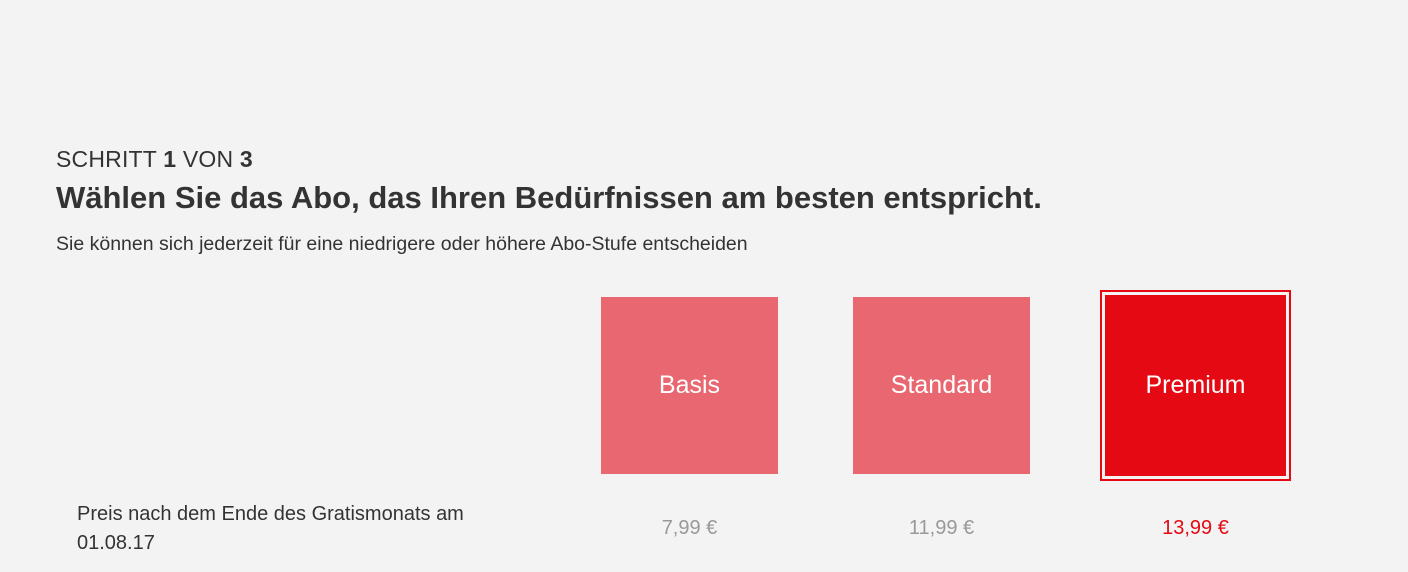 The width and height of the screenshot is (1408, 572). I want to click on plan-standard-button: Standard, so click(941, 385).